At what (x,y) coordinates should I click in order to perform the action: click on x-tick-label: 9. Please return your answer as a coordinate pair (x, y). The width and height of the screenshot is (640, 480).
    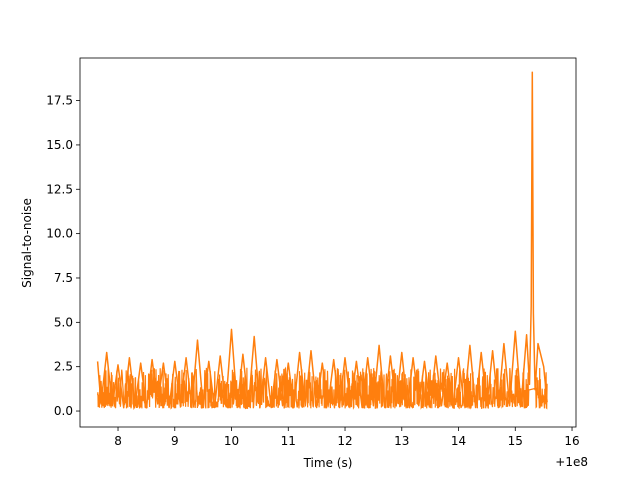
    Looking at the image, I should click on (175, 441).